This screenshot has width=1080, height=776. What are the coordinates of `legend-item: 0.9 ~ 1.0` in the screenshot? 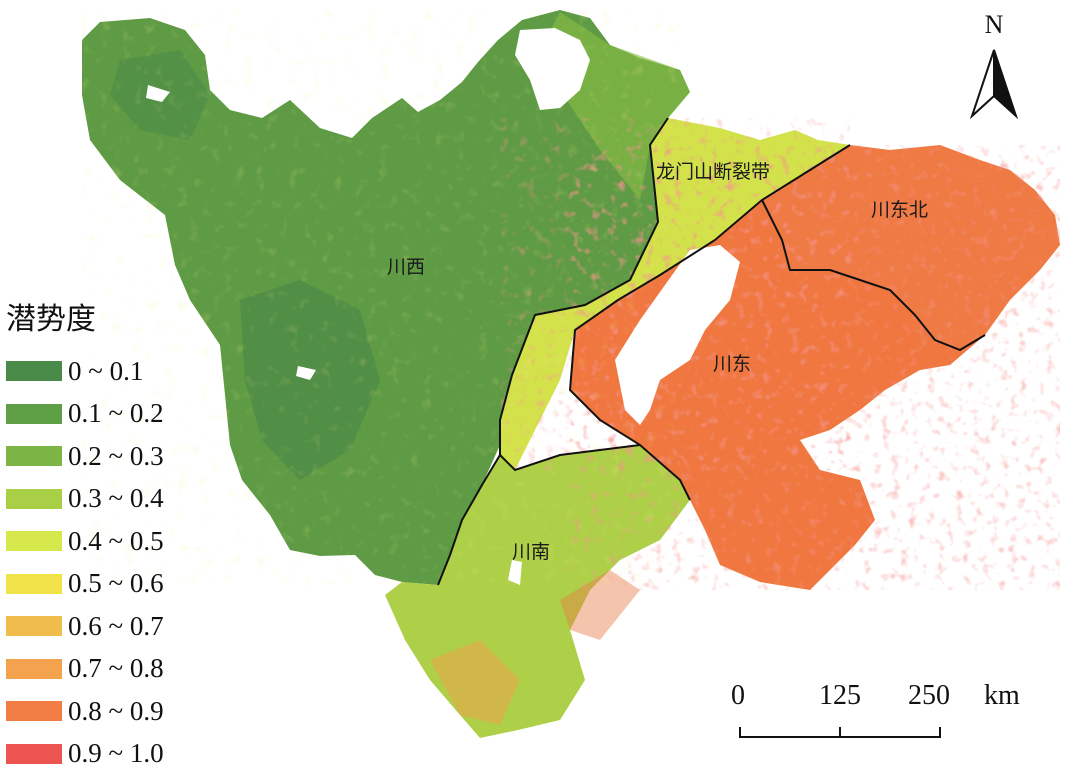 It's located at (126, 754).